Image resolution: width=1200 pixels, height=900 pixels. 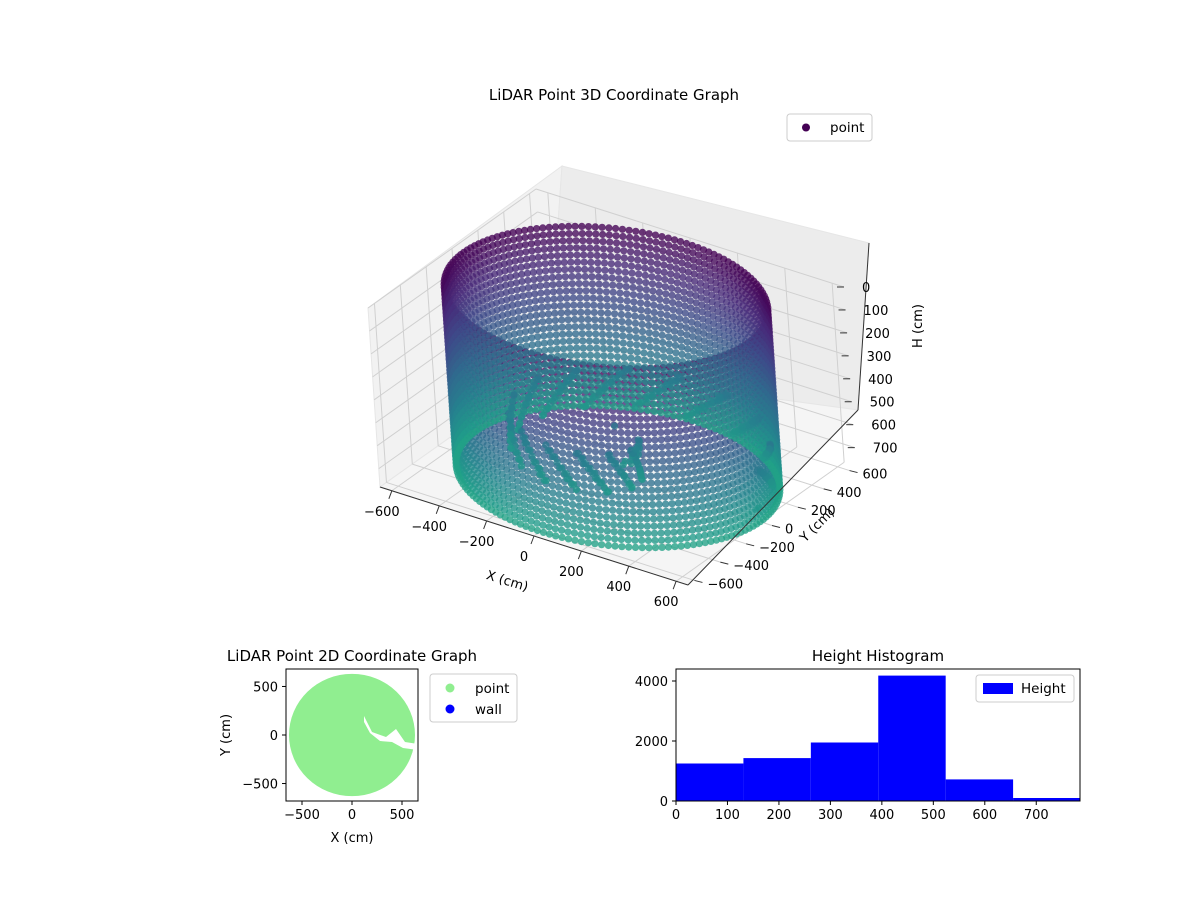 What do you see at coordinates (827, 490) in the screenshot?
I see `y-tick-mark-3d` at bounding box center [827, 490].